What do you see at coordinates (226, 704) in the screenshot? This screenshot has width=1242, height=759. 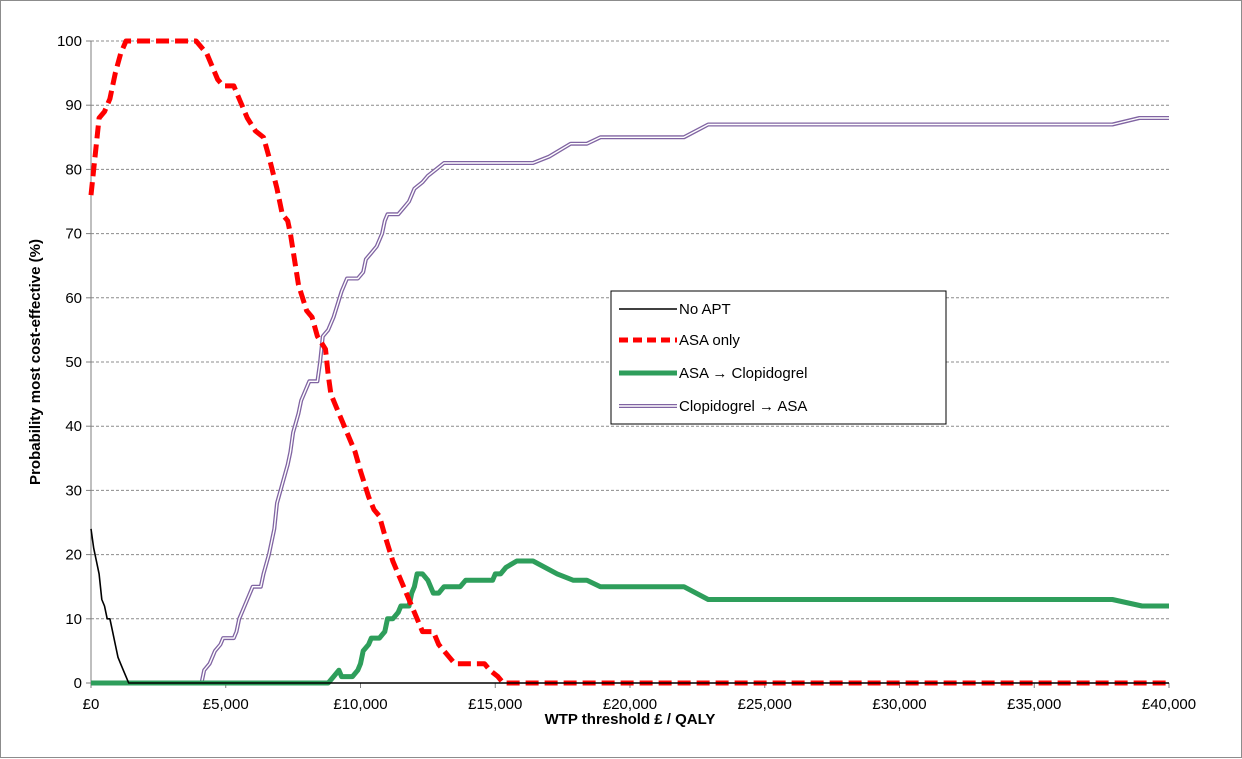 I see `x-tick-label: £5,000` at bounding box center [226, 704].